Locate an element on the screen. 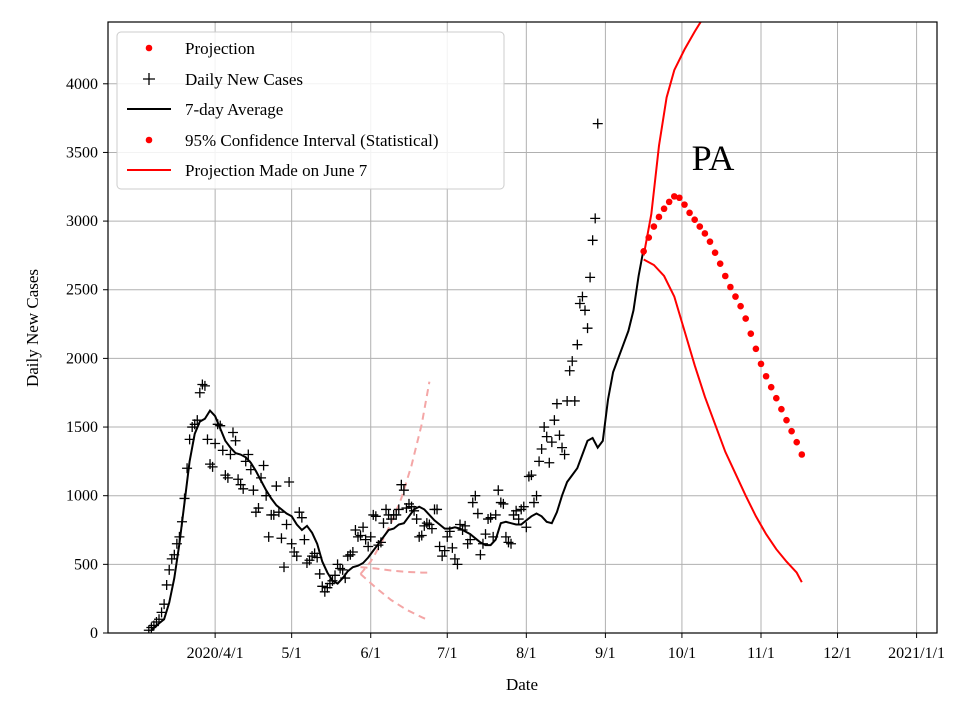  legend-label: 7-day Average is located at coordinates (234, 109).